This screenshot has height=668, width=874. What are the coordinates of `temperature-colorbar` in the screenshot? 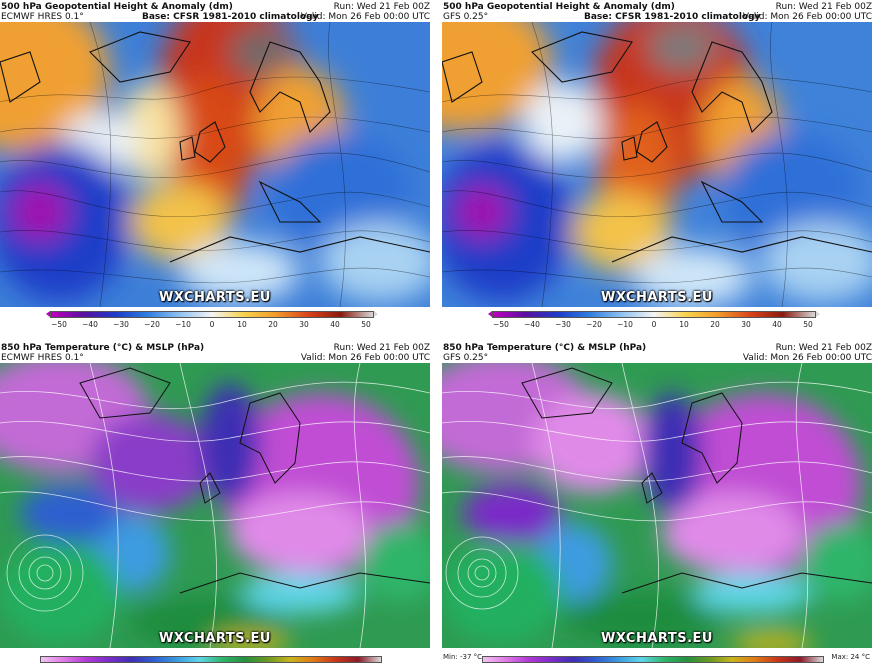 It's located at (215, 661).